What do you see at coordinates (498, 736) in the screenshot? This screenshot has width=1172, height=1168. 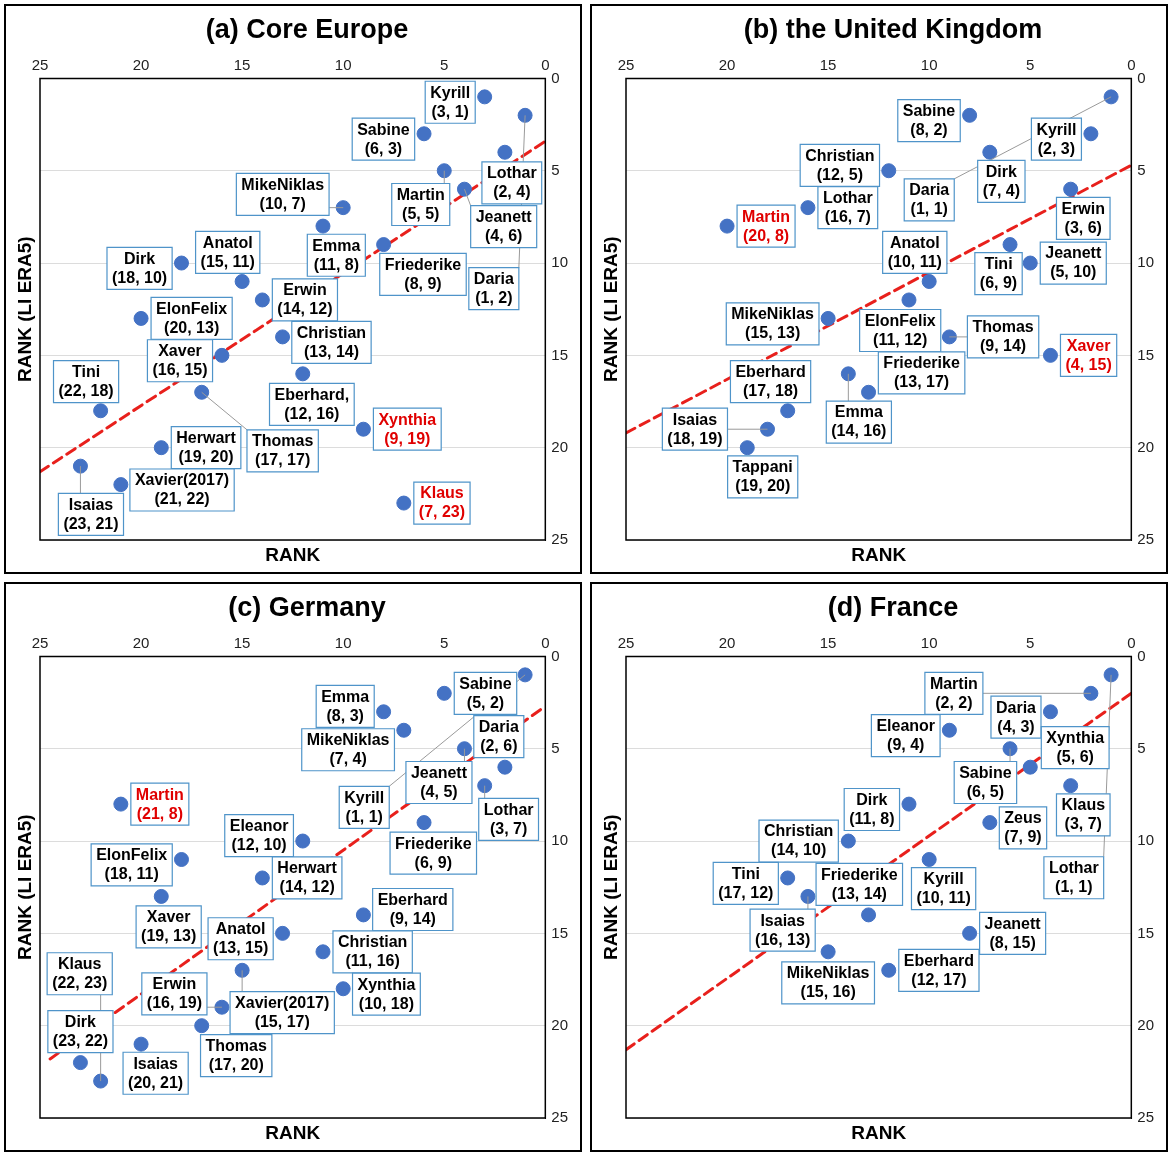 I see `data-label: Daria (2, 6)` at bounding box center [498, 736].